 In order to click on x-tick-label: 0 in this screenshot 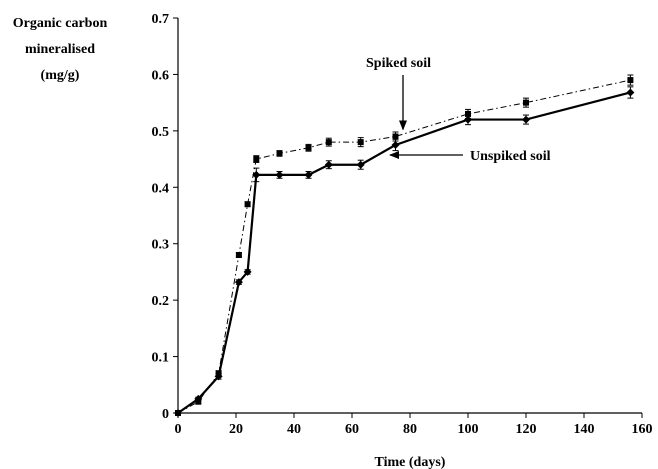, I will do `click(178, 429)`.